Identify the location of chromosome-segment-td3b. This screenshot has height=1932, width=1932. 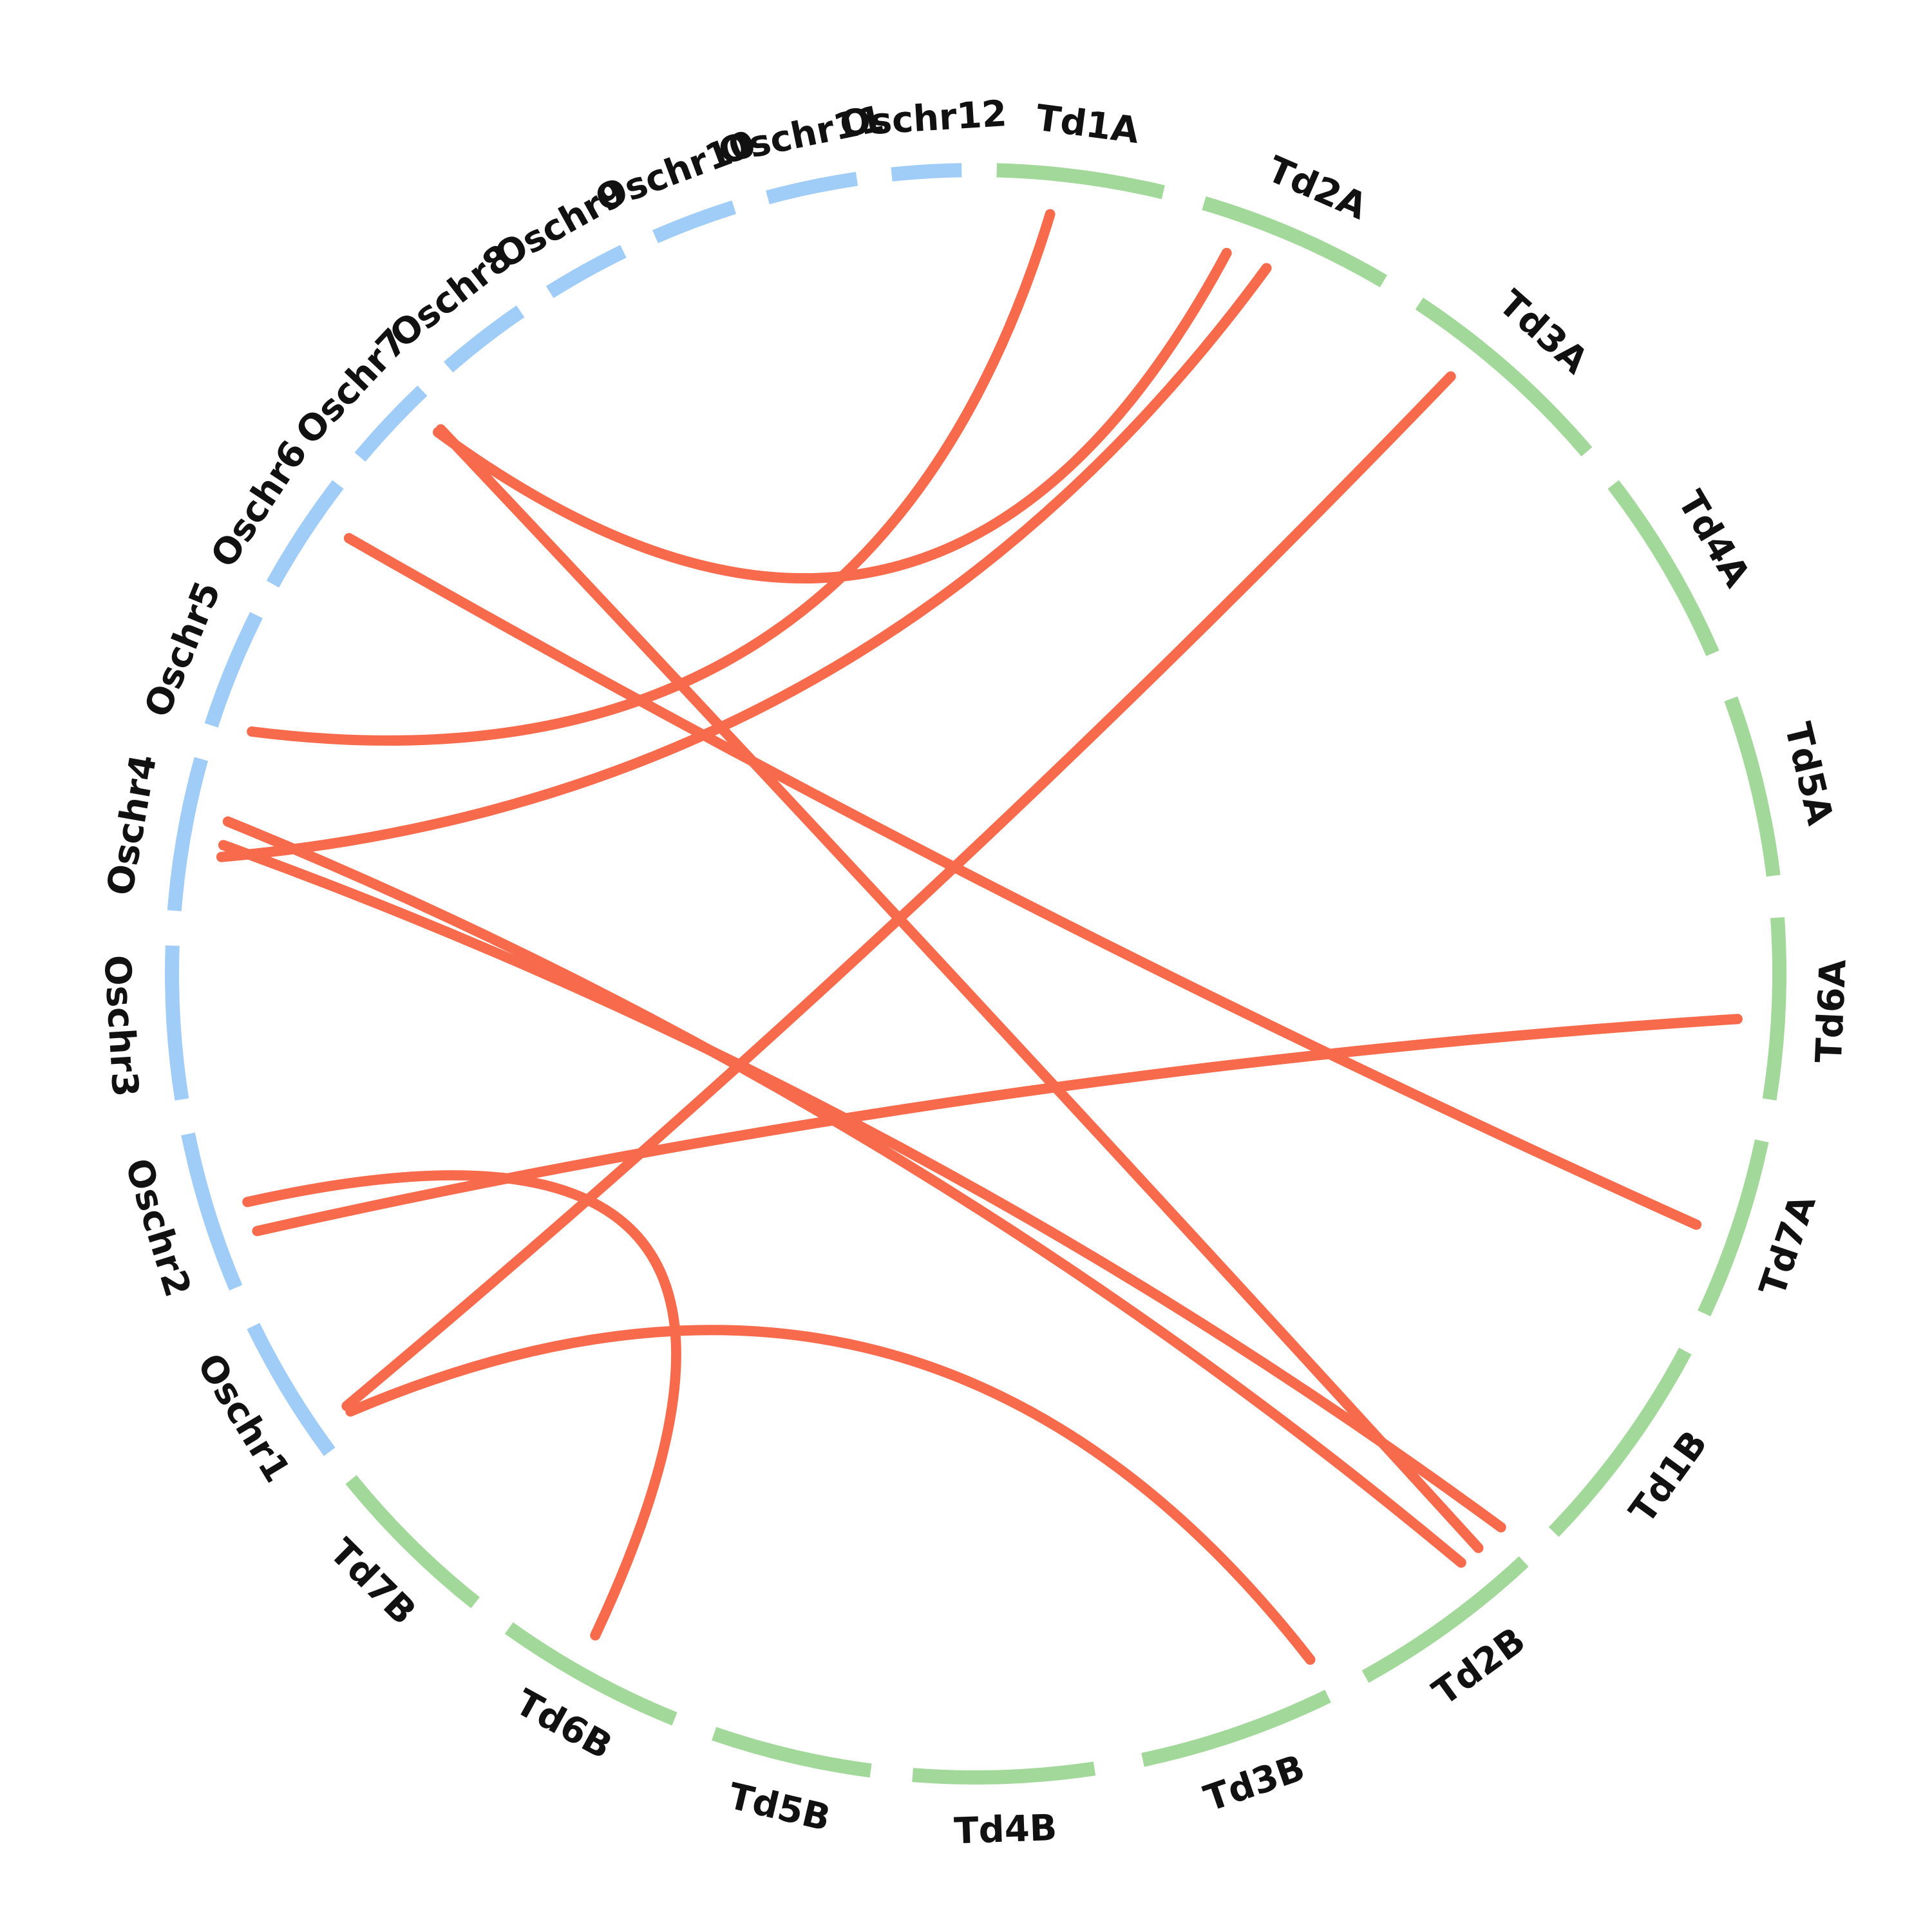
(1236, 1728).